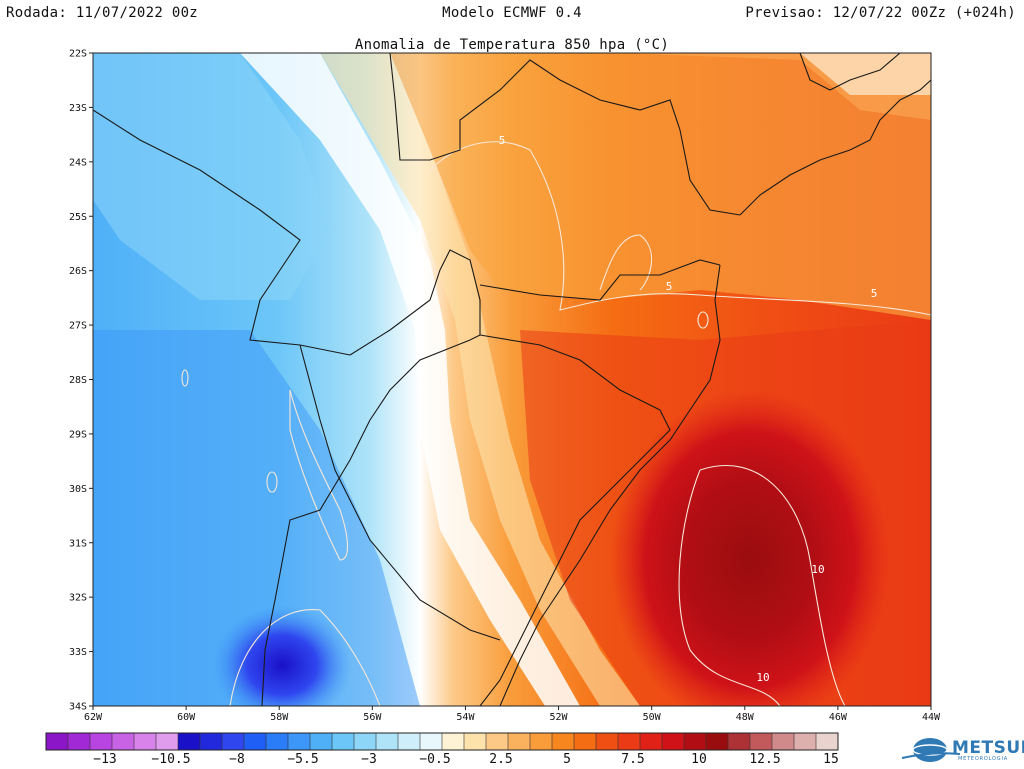 This screenshot has height=769, width=1024. Describe the element at coordinates (372, 717) in the screenshot. I see `lon-label: 56W` at that location.